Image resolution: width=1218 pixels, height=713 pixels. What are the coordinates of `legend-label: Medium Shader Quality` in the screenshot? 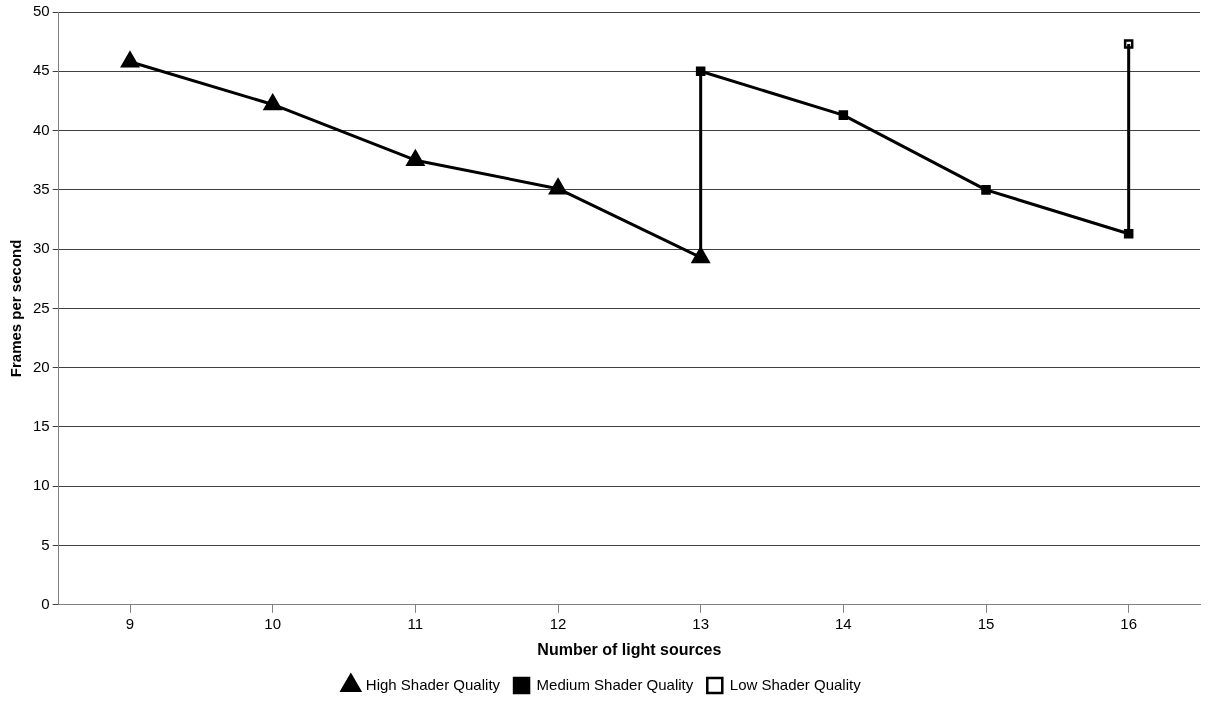 It's located at (615, 684).